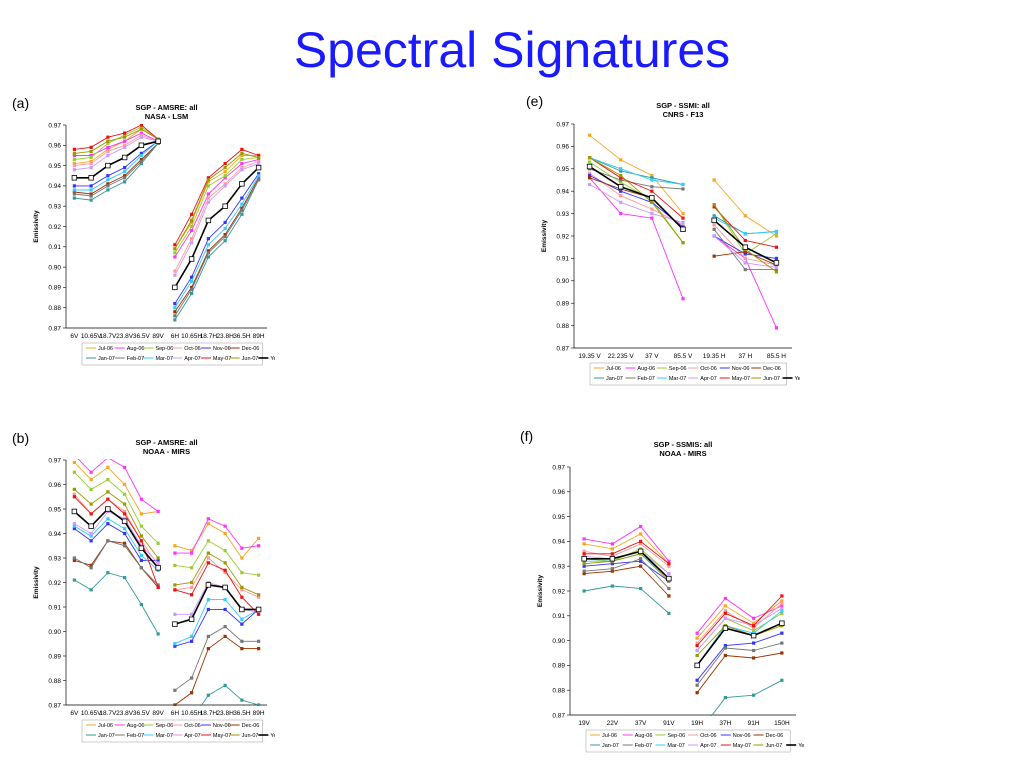 The height and width of the screenshot is (768, 1024). Describe the element at coordinates (708, 369) in the screenshot. I see `legend-label: Oct-06` at that location.